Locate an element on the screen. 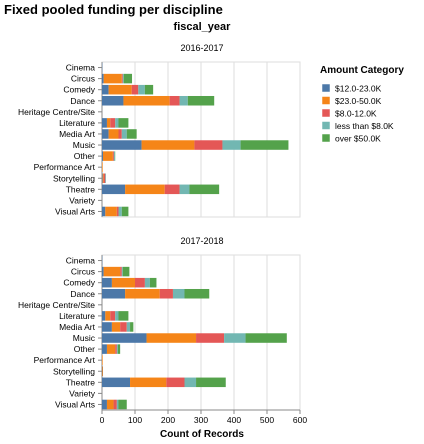 The width and height of the screenshot is (424, 444). y-tick-label: Media Art is located at coordinates (77, 327).